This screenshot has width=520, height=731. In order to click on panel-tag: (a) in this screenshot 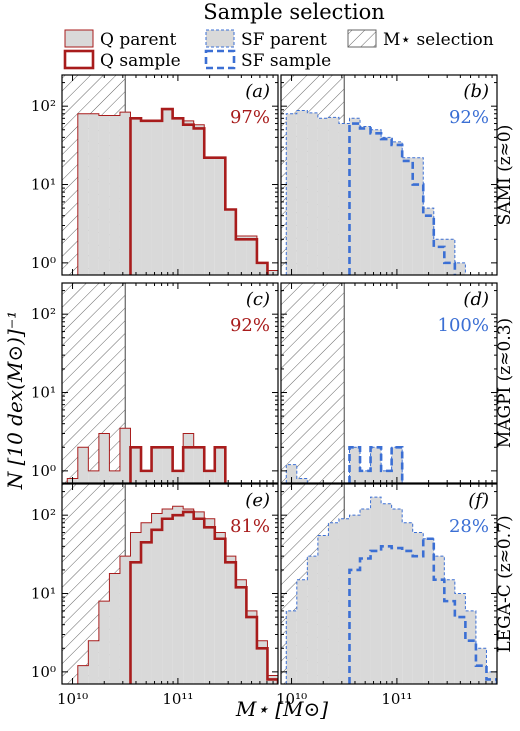, I will do `click(257, 91)`.